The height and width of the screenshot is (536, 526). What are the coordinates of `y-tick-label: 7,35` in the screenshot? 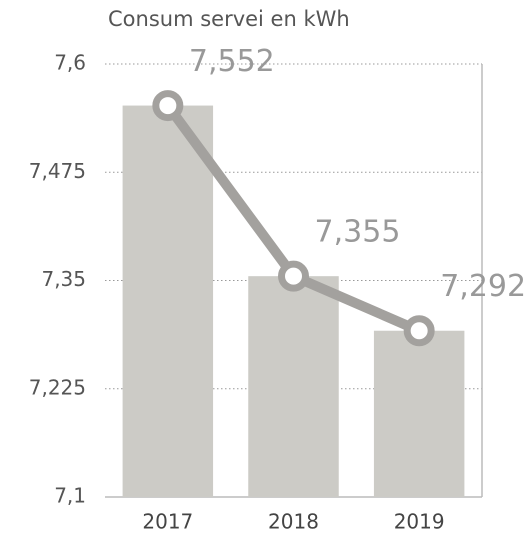 It's located at (63, 279).